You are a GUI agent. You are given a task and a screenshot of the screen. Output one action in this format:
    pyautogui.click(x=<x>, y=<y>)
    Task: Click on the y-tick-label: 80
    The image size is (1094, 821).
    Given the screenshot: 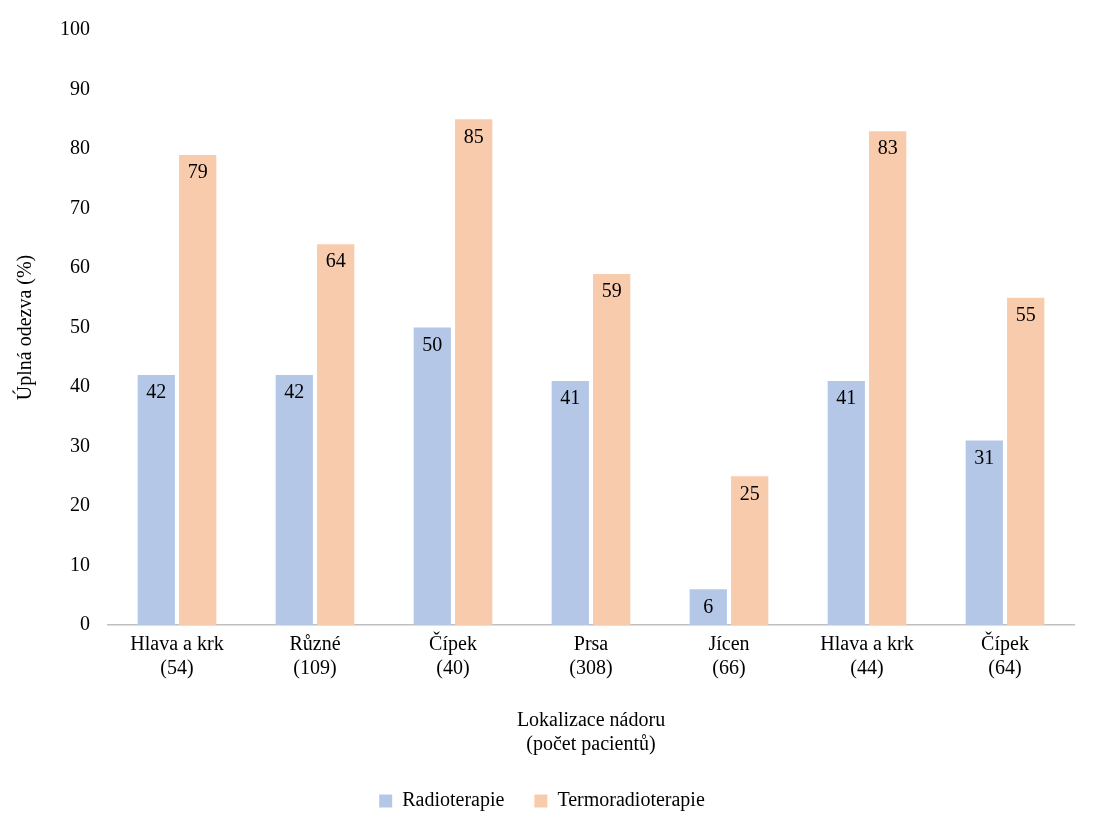 What is the action you would take?
    pyautogui.click(x=80, y=147)
    